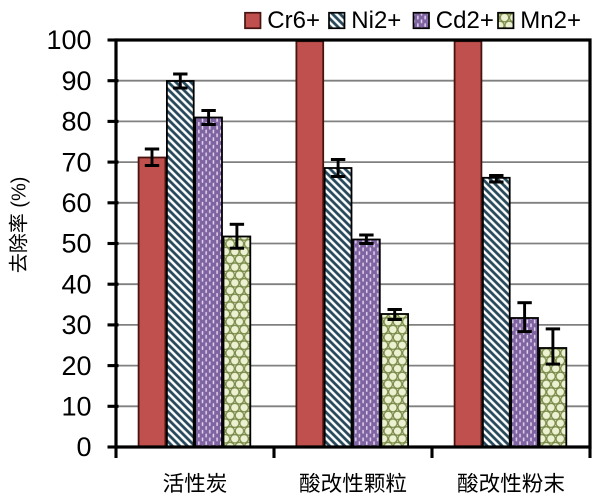 Image resolution: width=600 pixels, height=498 pixels. What do you see at coordinates (76, 244) in the screenshot?
I see `svg-text: 50` at bounding box center [76, 244].